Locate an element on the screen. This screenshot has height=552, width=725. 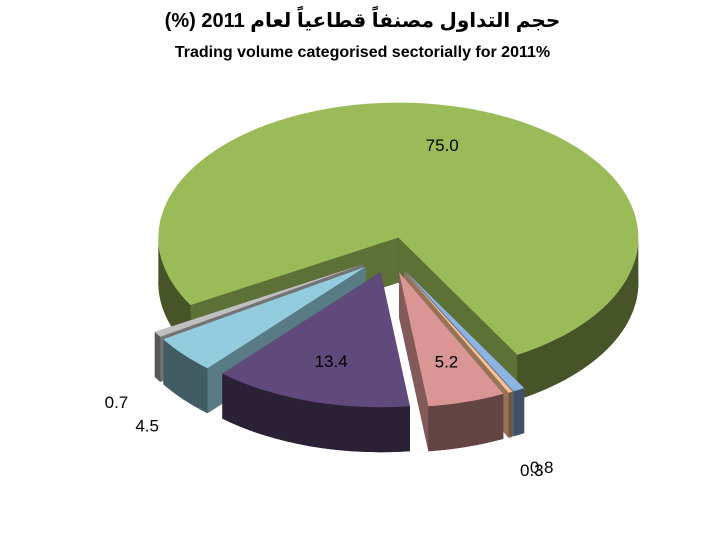
chart-title: حجم التداول مصنفاً قطاعياً لعام 2011 (%) is located at coordinates (362, 21).